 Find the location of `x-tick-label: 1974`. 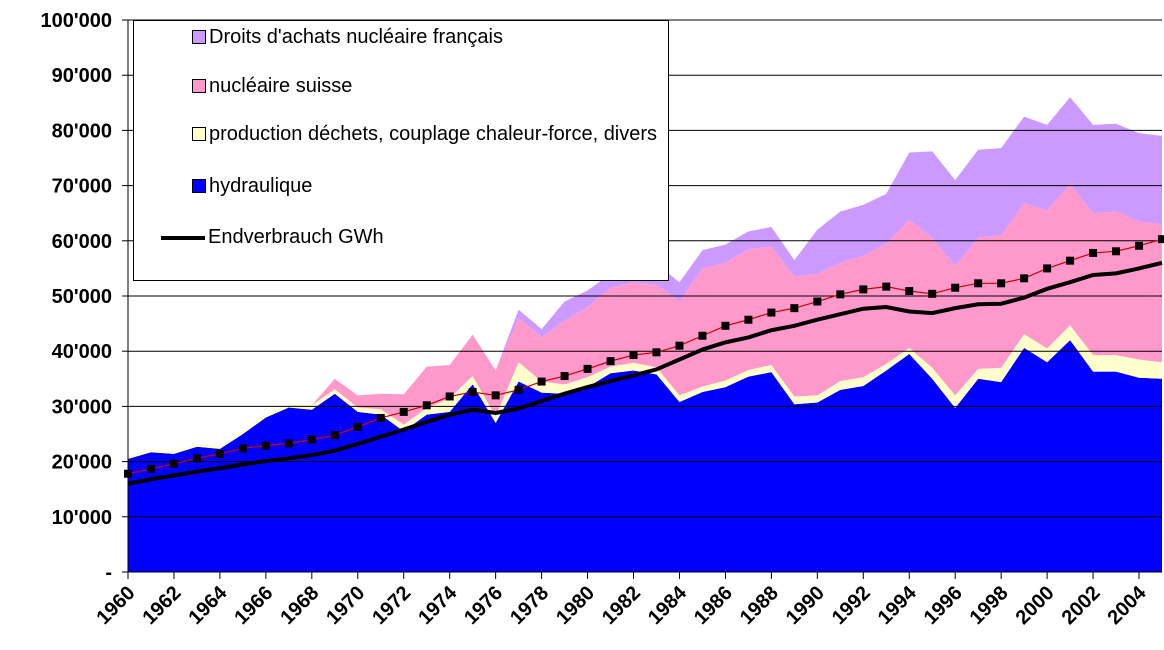

x-tick-label: 1974 is located at coordinates (438, 605).